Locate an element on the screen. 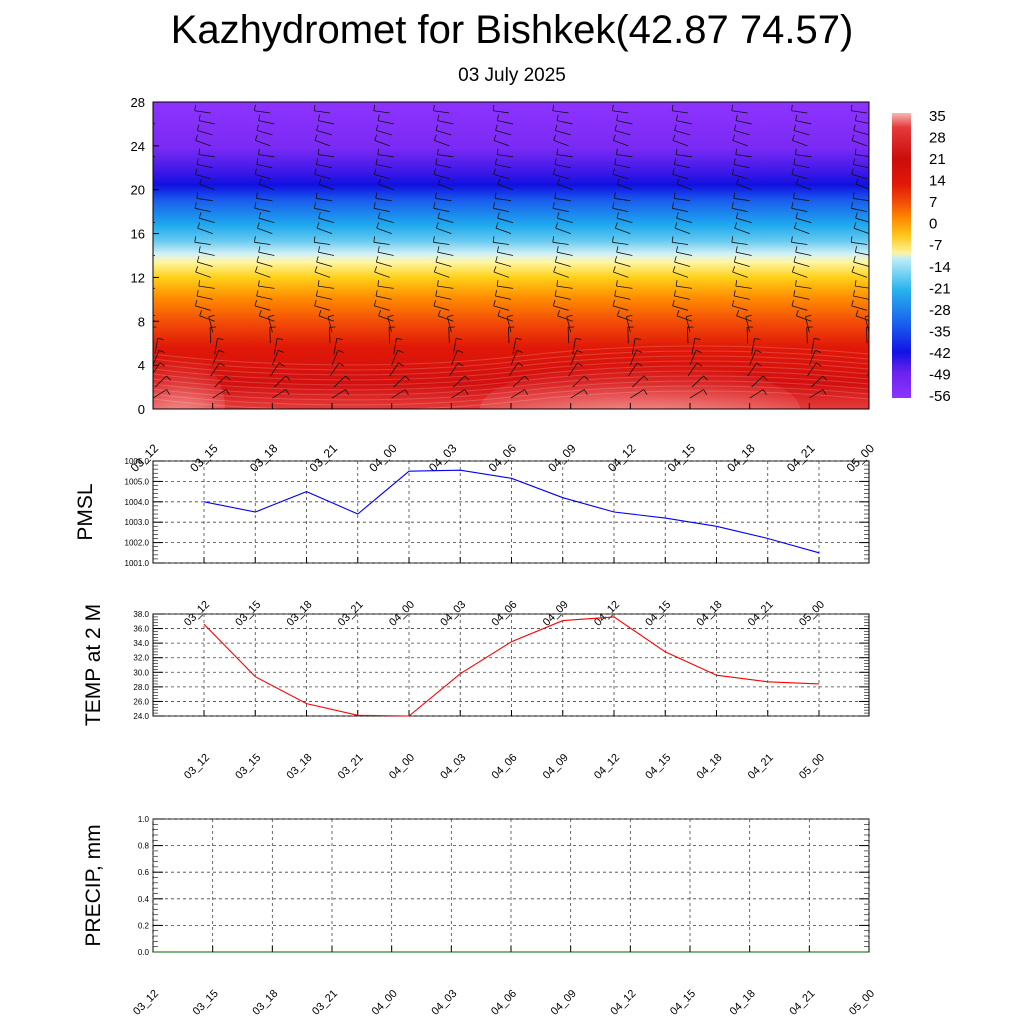 Image resolution: width=1024 pixels, height=1024 pixels. y-tick-label: 4 is located at coordinates (141, 365).